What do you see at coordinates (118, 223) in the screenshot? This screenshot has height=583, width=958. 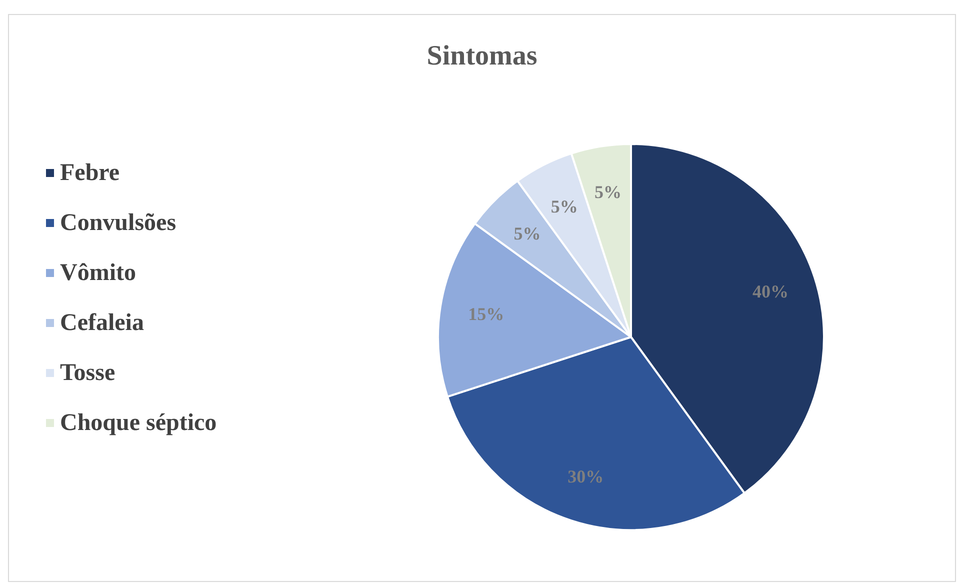 I see `legend-label: Convulsões` at bounding box center [118, 223].